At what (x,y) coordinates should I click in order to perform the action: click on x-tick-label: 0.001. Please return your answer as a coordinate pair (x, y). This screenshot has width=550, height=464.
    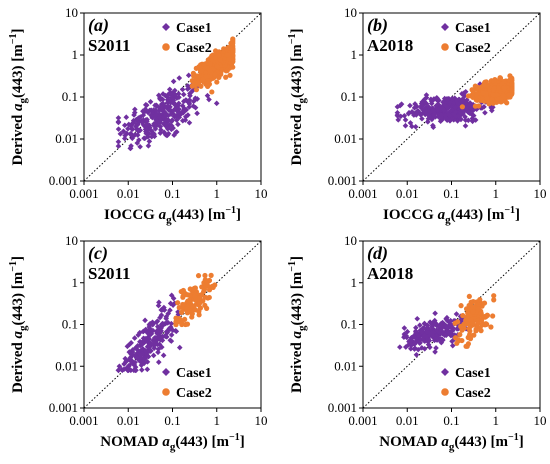
    Looking at the image, I should click on (362, 420).